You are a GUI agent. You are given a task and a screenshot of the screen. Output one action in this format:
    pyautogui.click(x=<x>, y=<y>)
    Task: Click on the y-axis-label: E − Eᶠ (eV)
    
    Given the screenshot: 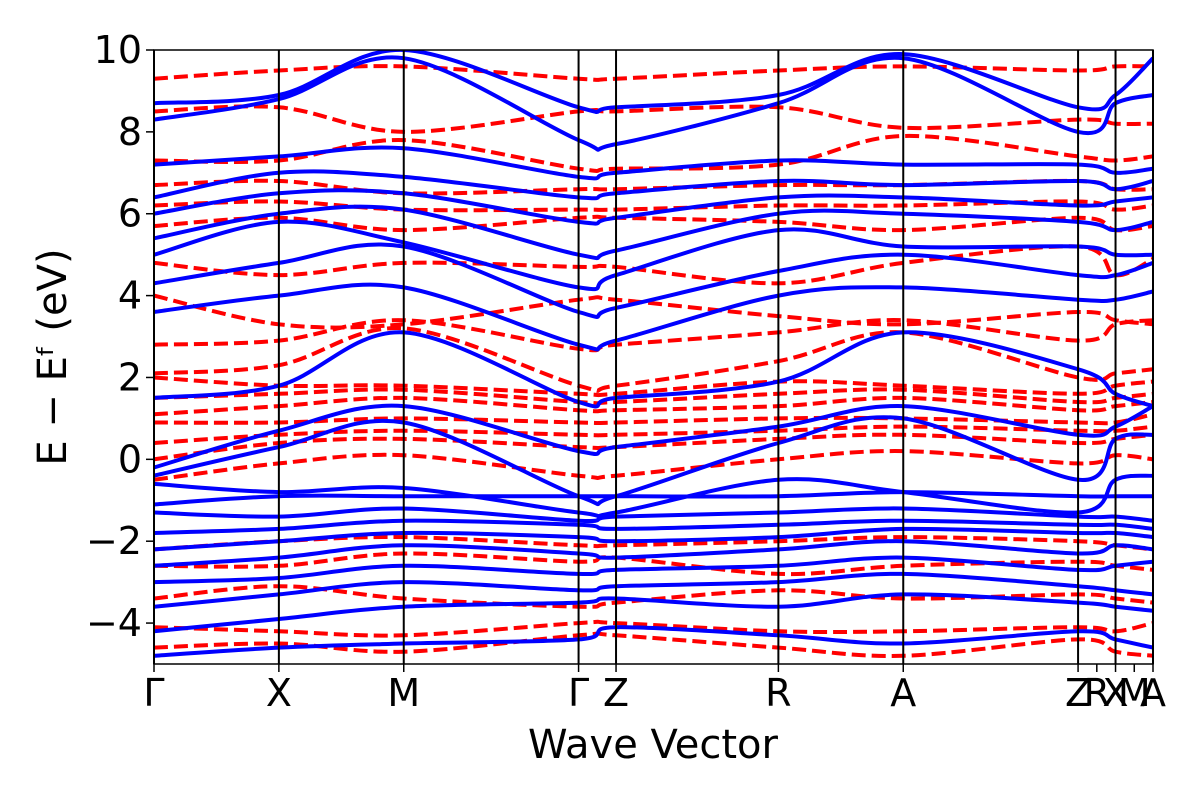 What is the action you would take?
    pyautogui.click(x=53, y=356)
    